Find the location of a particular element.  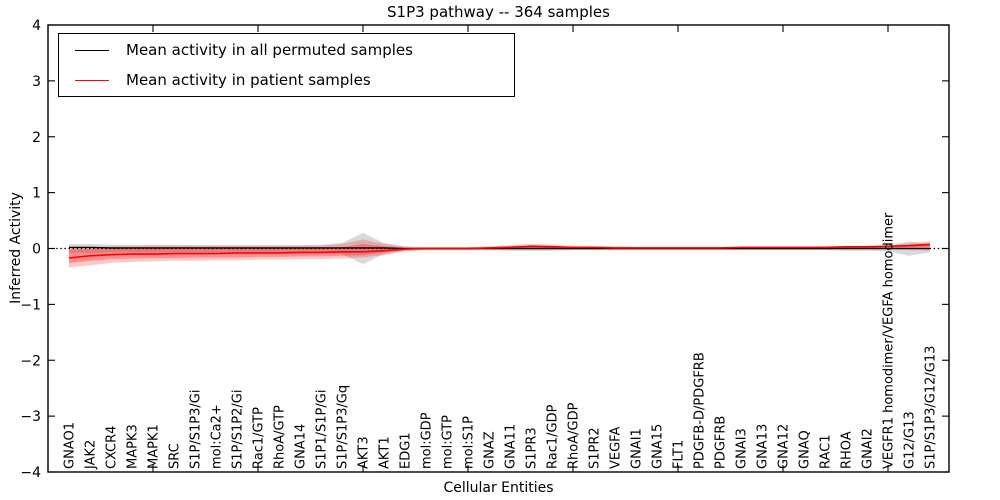

x-tick-label: GNAI1 is located at coordinates (637, 448).